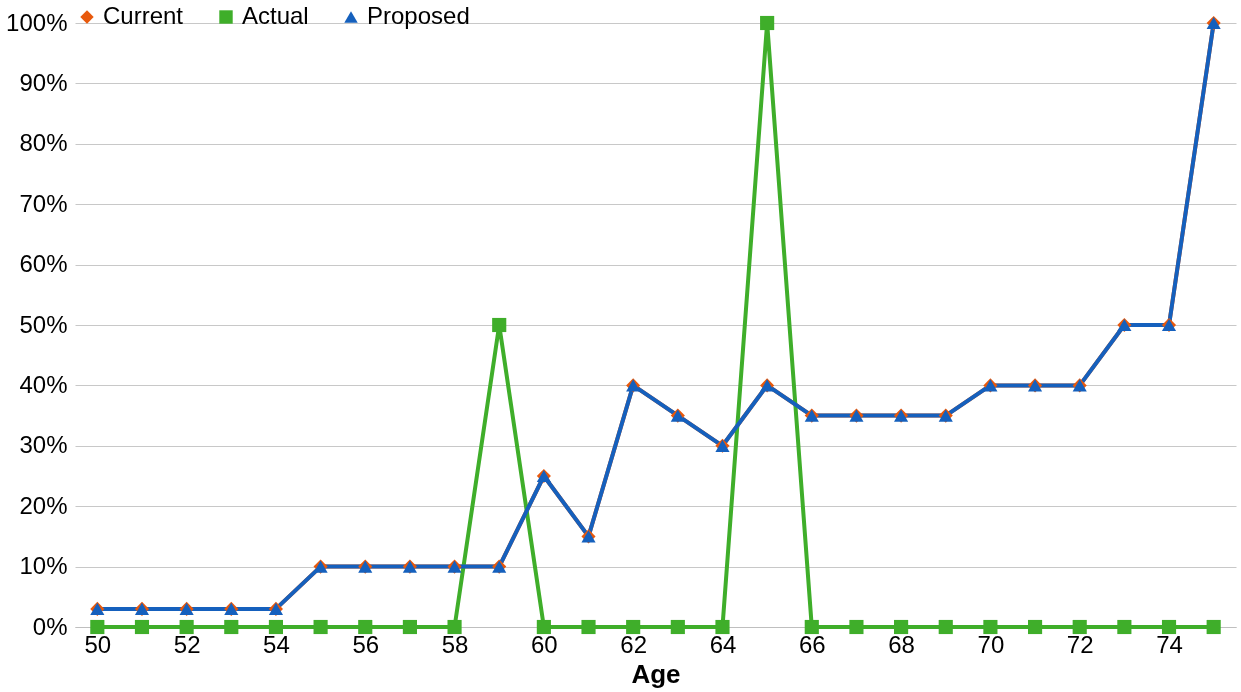  I want to click on x-tick-label: 52, so click(187, 644).